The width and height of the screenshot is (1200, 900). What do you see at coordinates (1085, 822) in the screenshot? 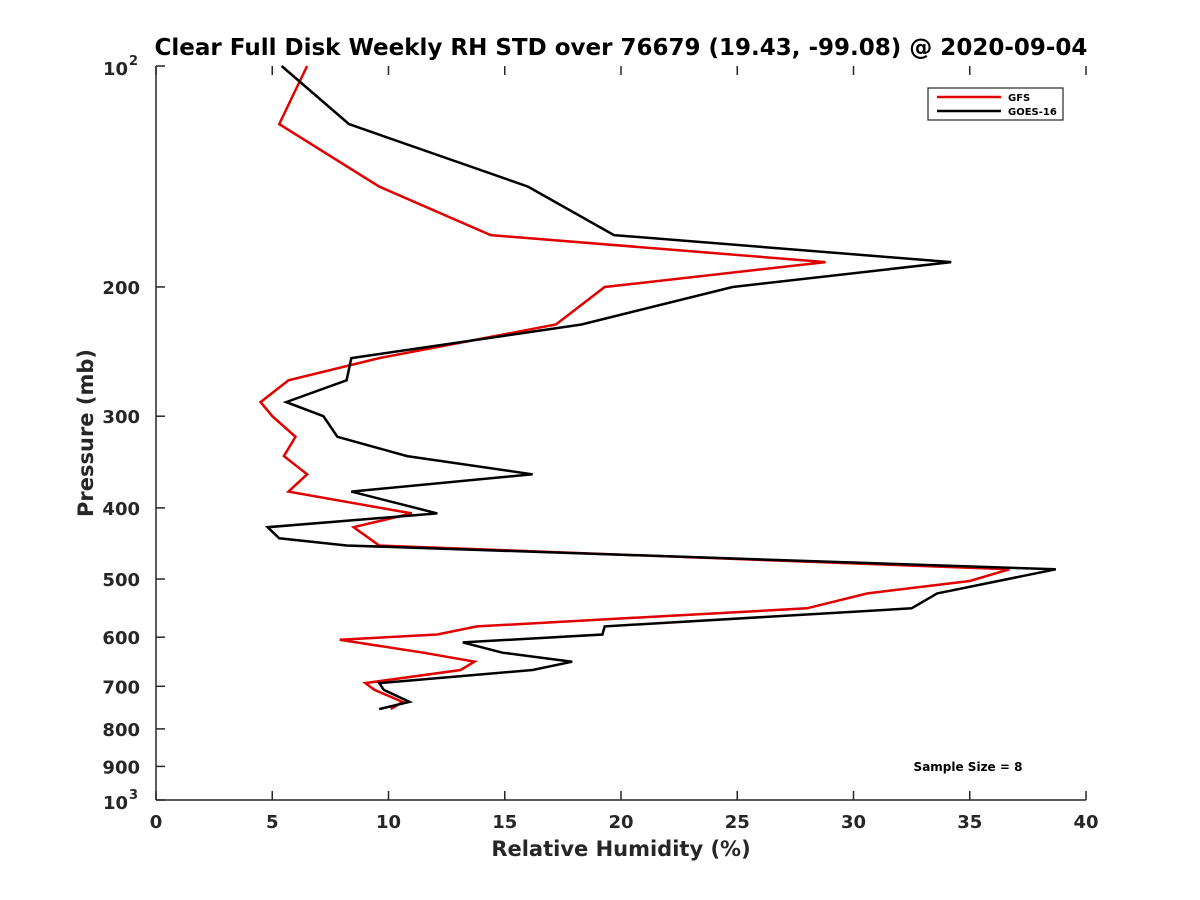
I see `x-tick-label: 40` at bounding box center [1085, 822].